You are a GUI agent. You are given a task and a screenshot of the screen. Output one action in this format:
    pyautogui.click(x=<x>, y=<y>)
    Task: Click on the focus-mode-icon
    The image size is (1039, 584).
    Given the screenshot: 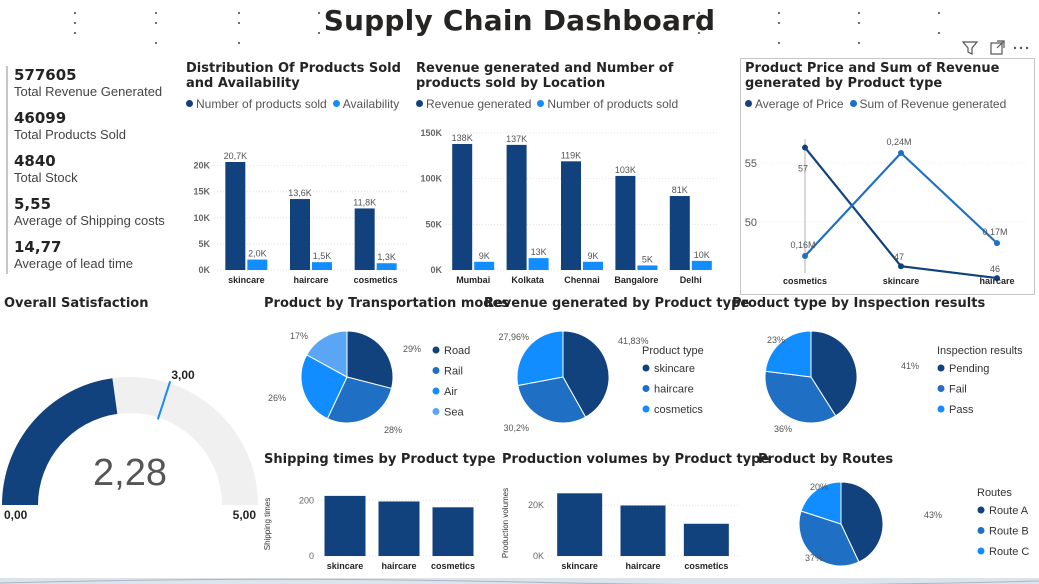 What is the action you would take?
    pyautogui.click(x=997, y=47)
    